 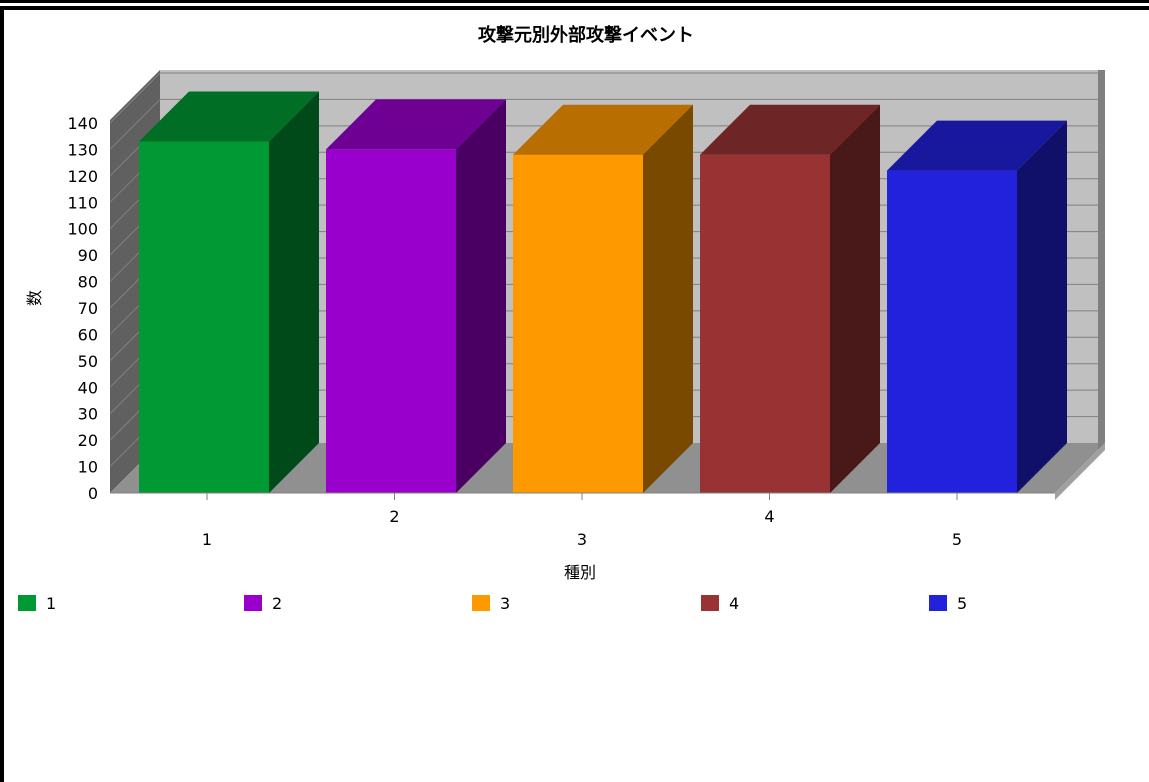 What do you see at coordinates (769, 516) in the screenshot?
I see `x-tick-label: 4` at bounding box center [769, 516].